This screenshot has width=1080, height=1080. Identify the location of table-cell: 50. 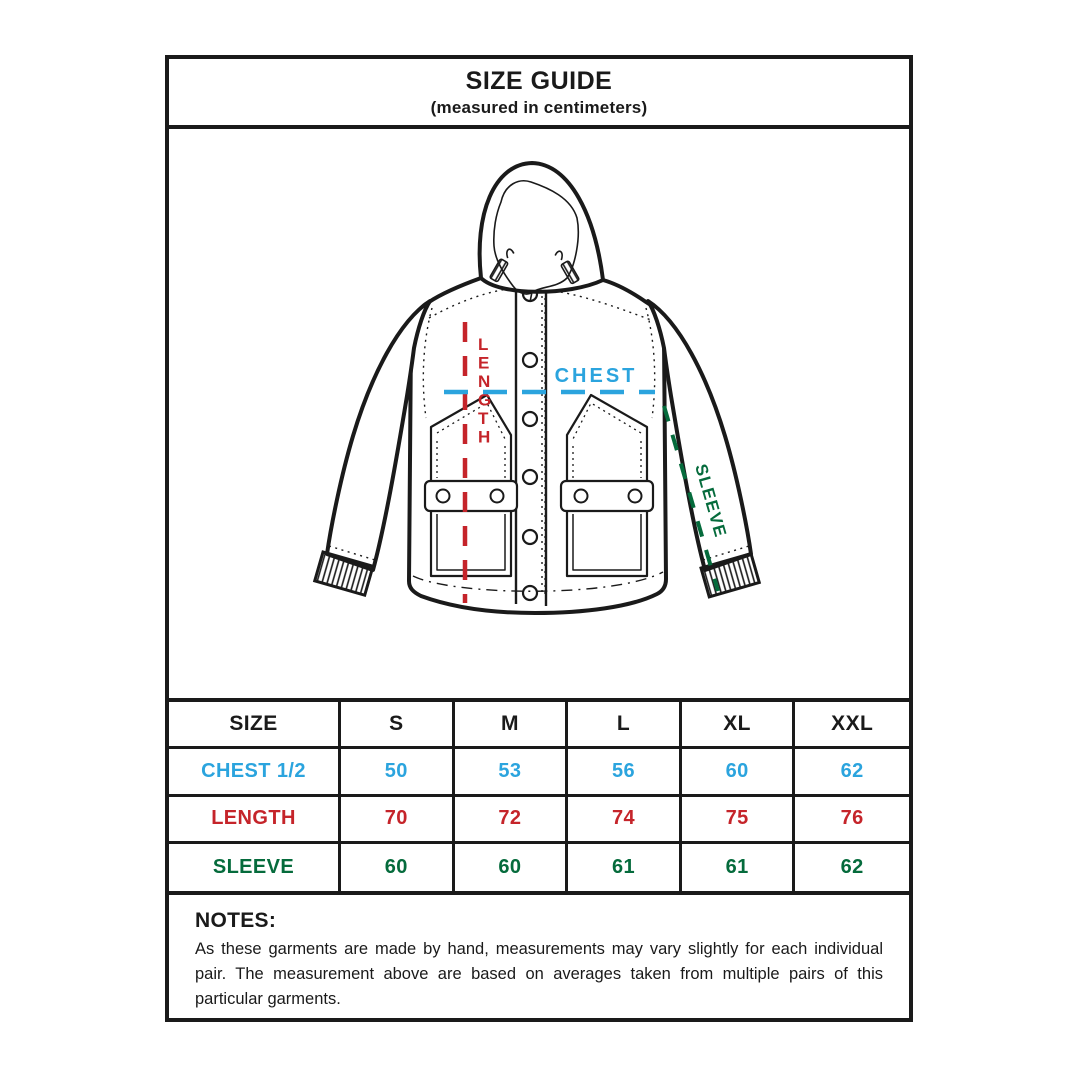
(398, 773).